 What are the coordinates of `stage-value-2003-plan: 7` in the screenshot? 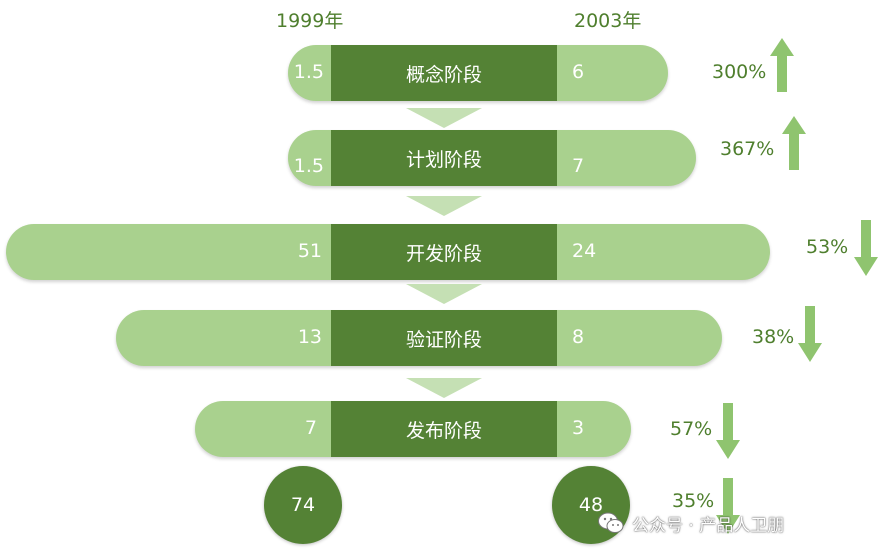 It's located at (578, 166).